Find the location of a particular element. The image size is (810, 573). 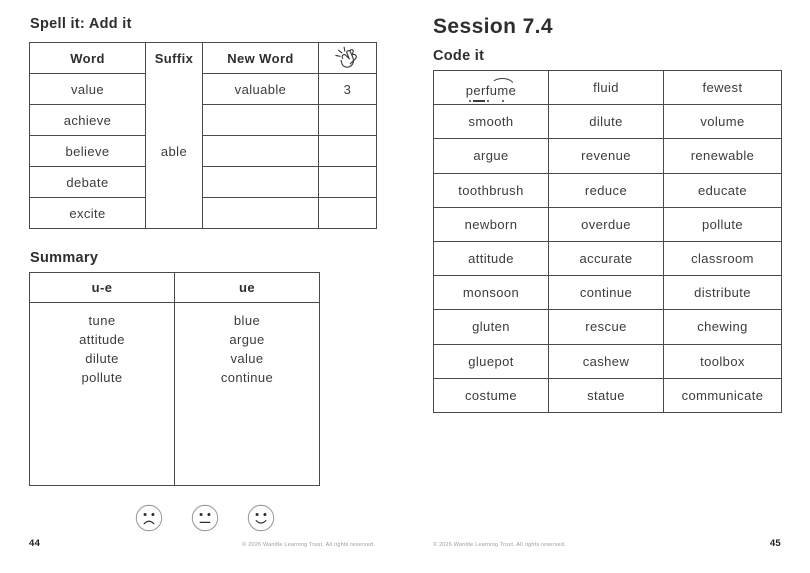

table-row: costume statue communicate is located at coordinates (607, 395).